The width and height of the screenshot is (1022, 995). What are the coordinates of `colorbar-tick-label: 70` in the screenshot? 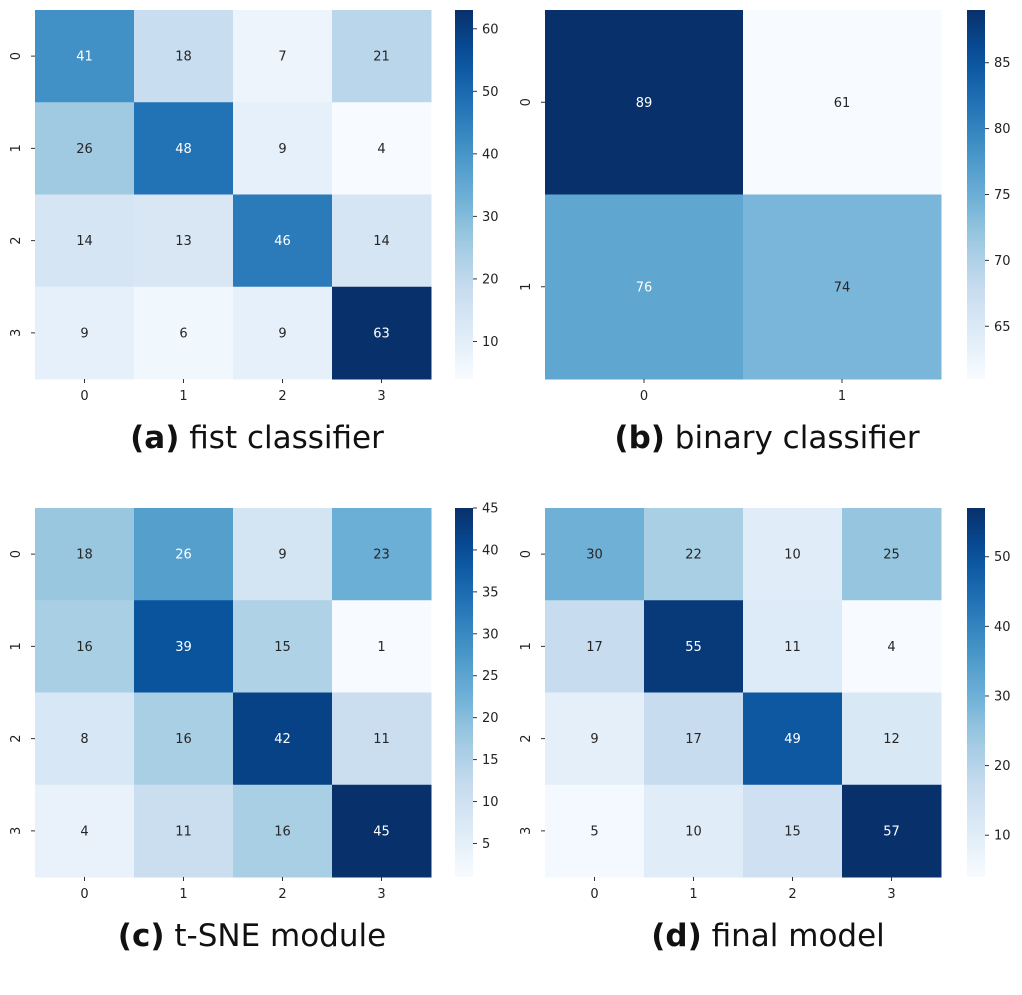 It's located at (1002, 261).